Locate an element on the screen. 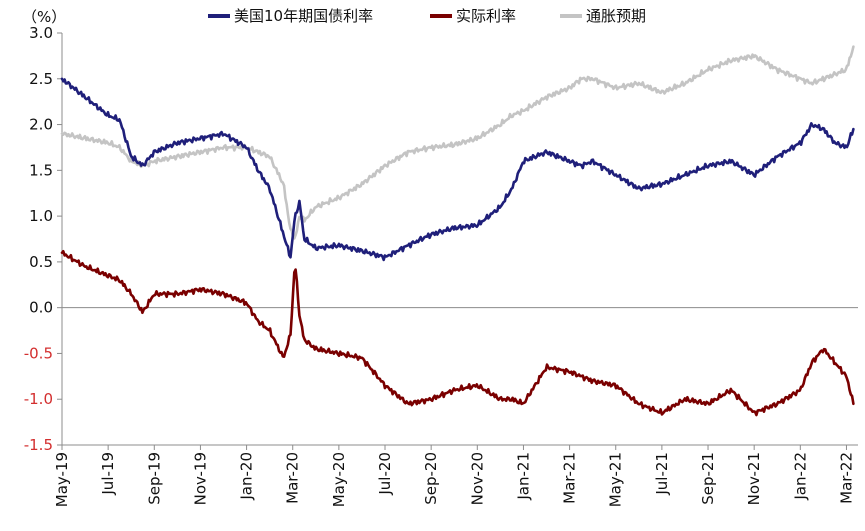 The width and height of the screenshot is (865, 531). x-tick-label: Sep-20 is located at coordinates (431, 478).